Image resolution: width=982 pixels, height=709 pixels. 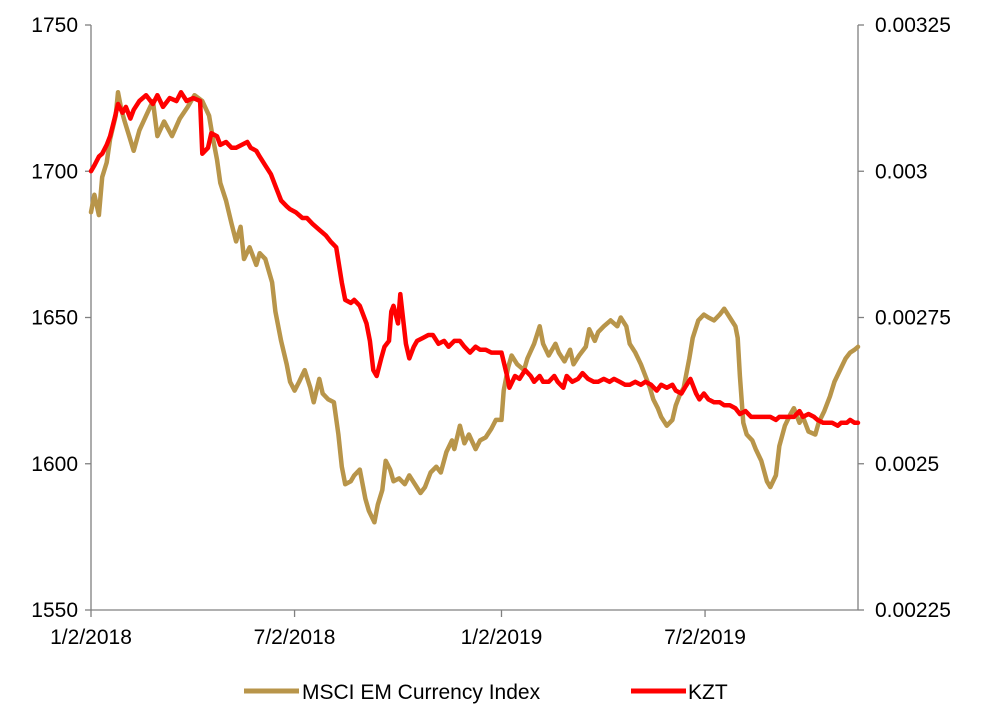 I want to click on left-axis-tick-label: 1600, so click(x=54, y=464).